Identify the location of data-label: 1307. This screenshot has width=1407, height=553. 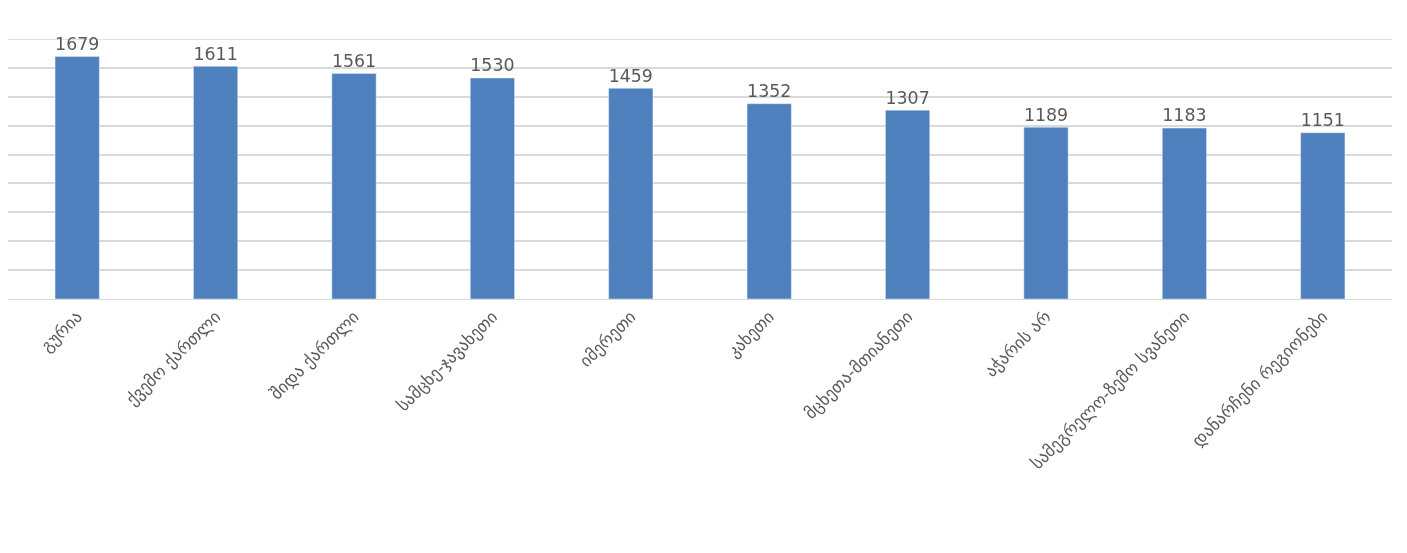
(907, 97).